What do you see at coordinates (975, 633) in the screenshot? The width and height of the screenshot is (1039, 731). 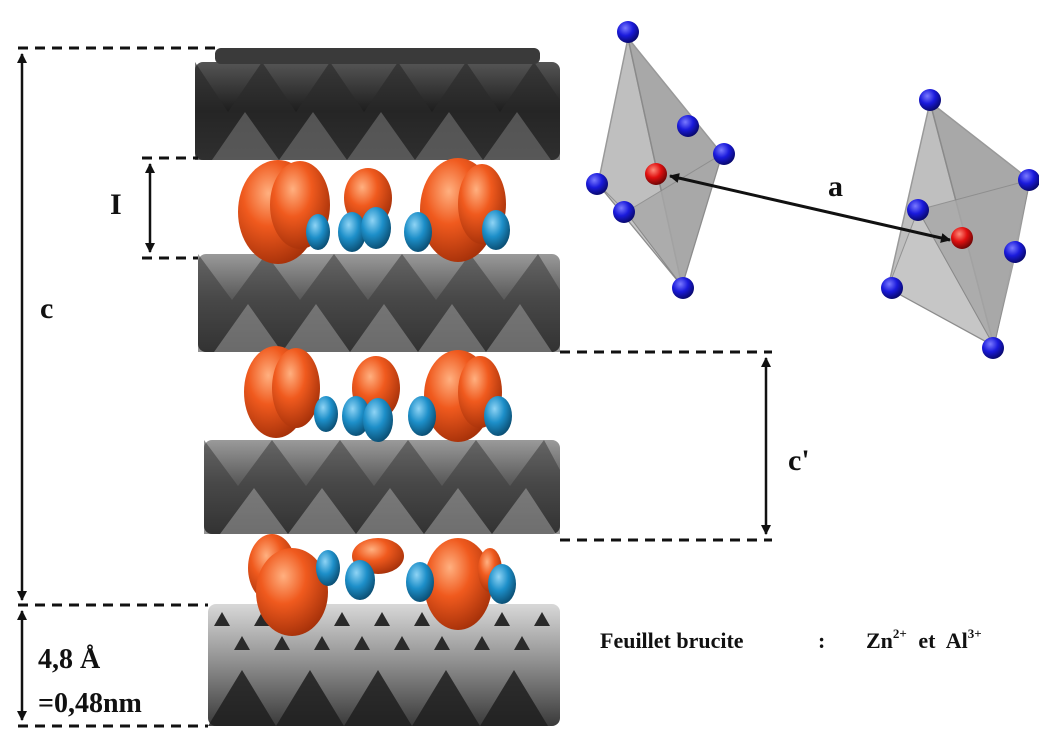 I see `caption-ion2-charge: 3+` at bounding box center [975, 633].